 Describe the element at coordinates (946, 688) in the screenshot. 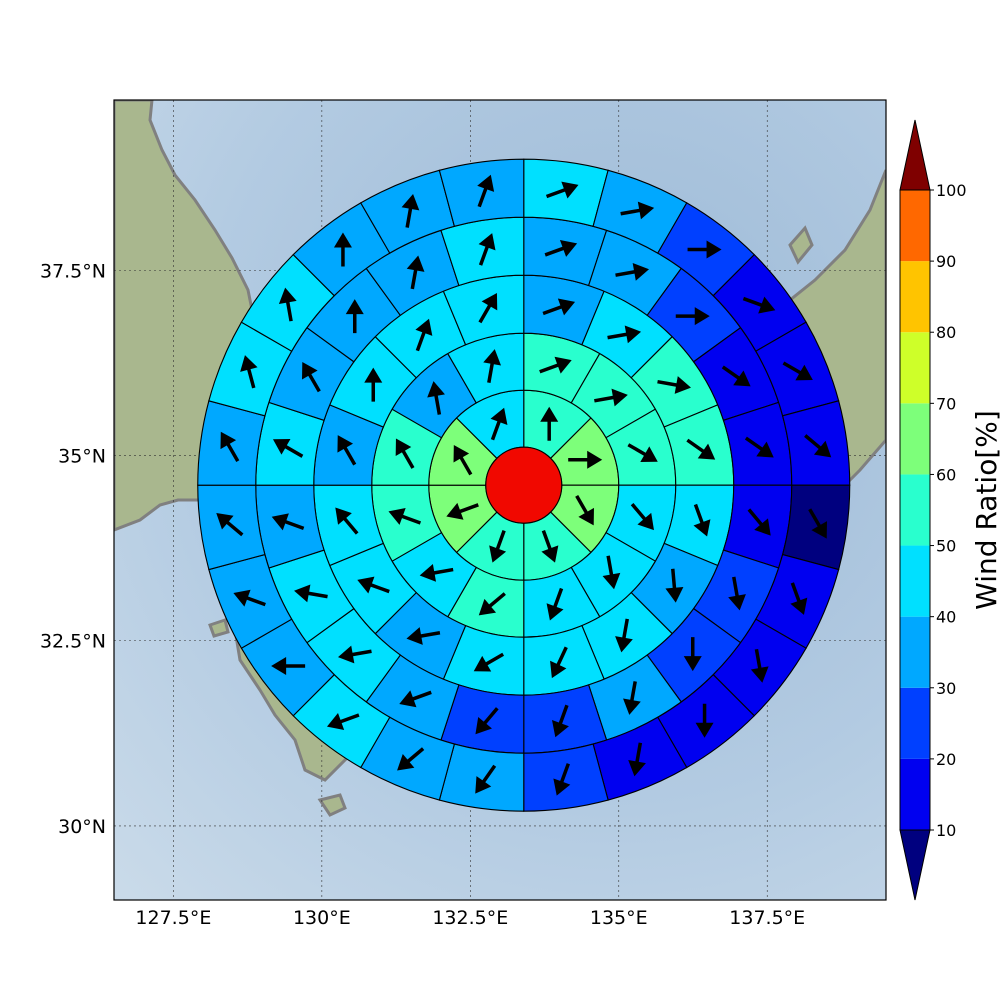

I see `colorbar-tick-label: 30` at that location.